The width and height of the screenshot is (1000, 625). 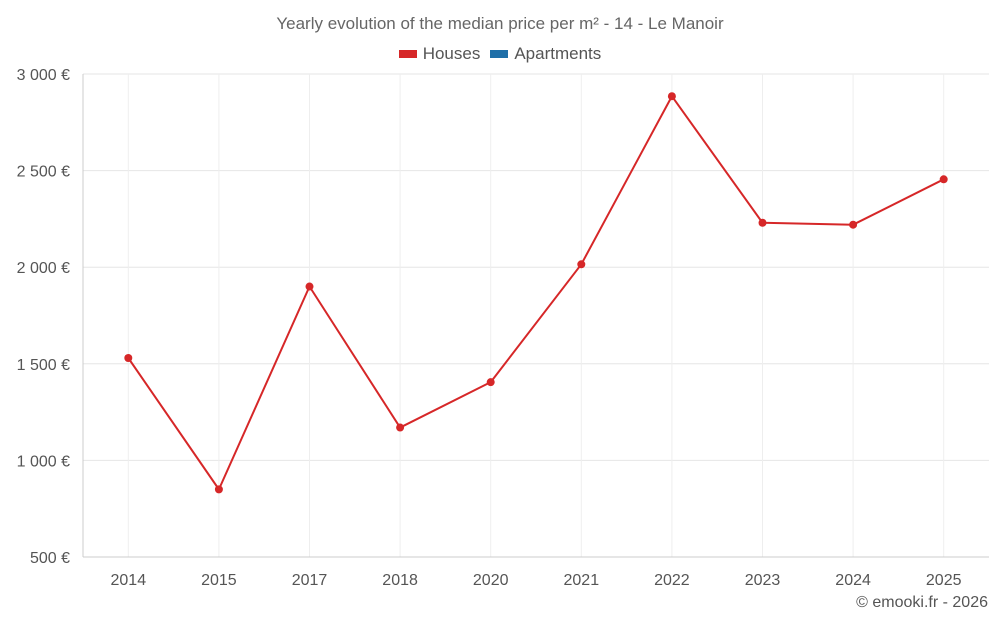 I want to click on legend: Houses Apartments, so click(x=500, y=54).